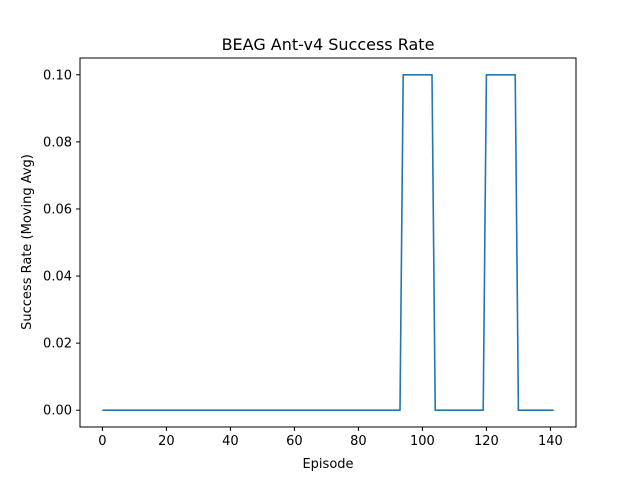 The image size is (640, 480). What do you see at coordinates (57, 75) in the screenshot?
I see `y-tick-label: 0.10` at bounding box center [57, 75].